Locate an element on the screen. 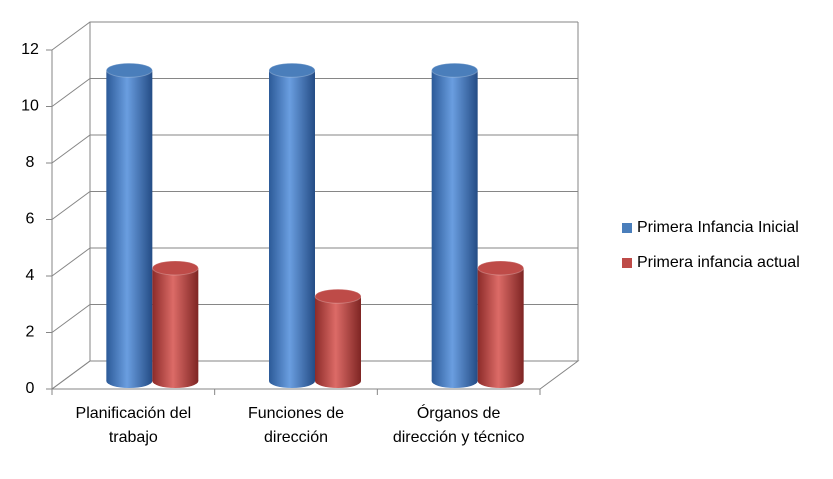 The width and height of the screenshot is (833, 479). y-tick-label: 2 is located at coordinates (30, 332).